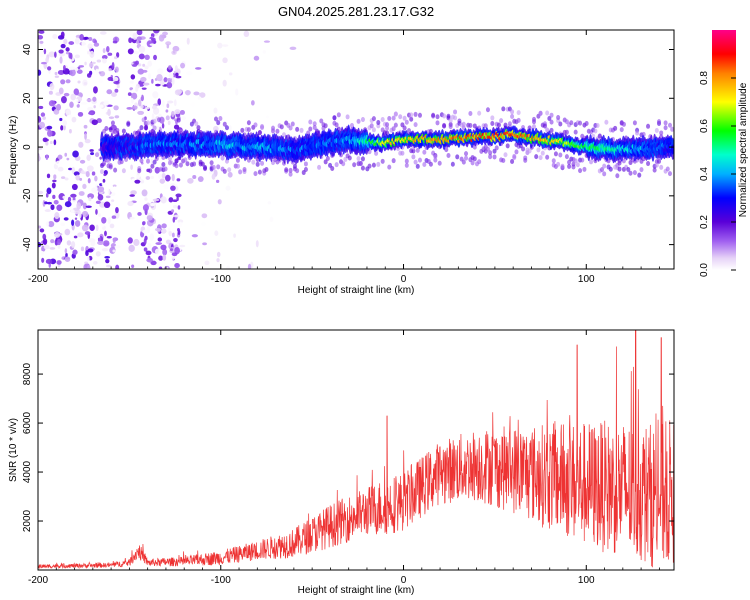  I want to click on spectrogram-x-tick-label: -100, so click(221, 279).